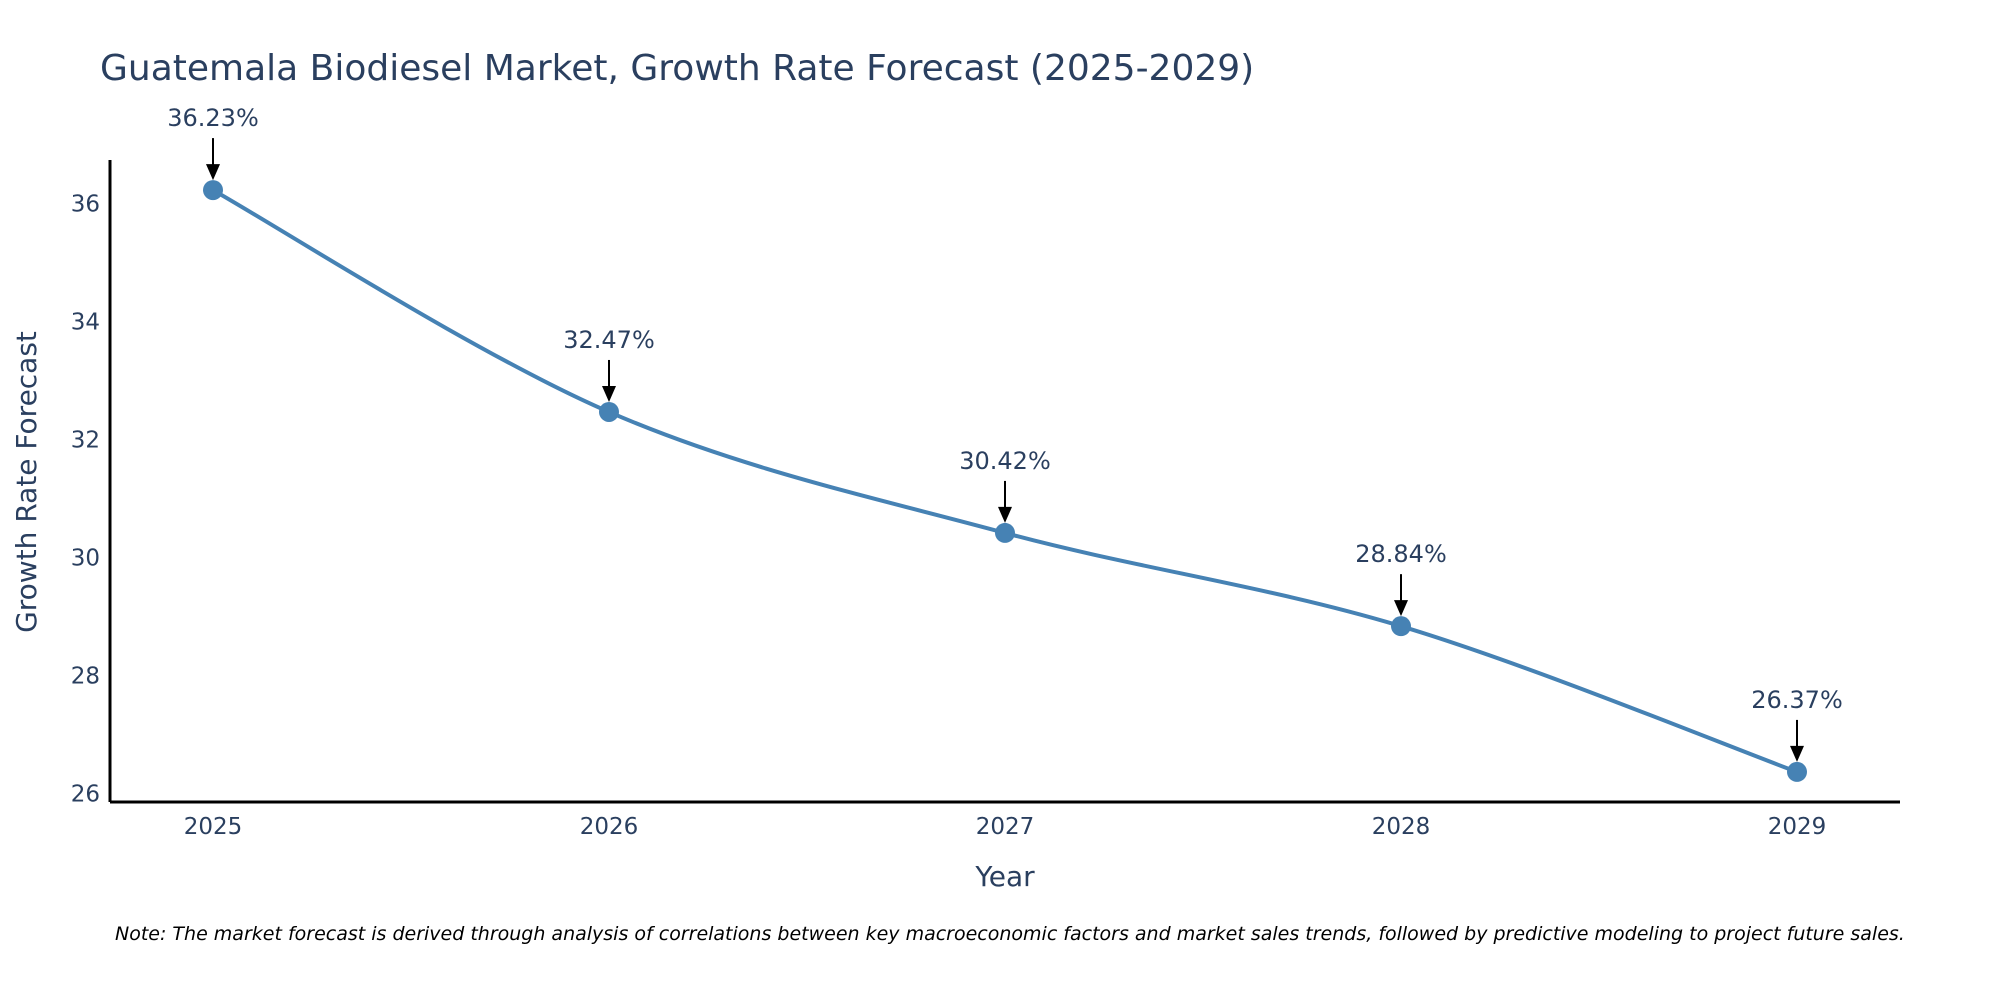  I want to click on y-tick-label: 28, so click(85, 677).